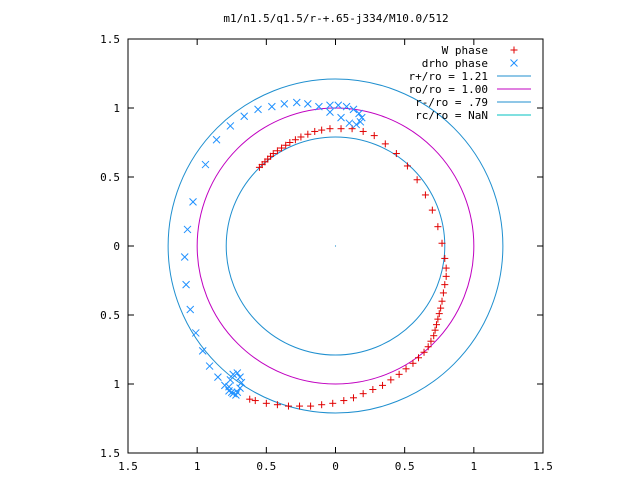 The height and width of the screenshot is (480, 640). I want to click on chart-title: m1/n1.5/q1.5/r-+.65-j334/M10.0/512, so click(335, 18).